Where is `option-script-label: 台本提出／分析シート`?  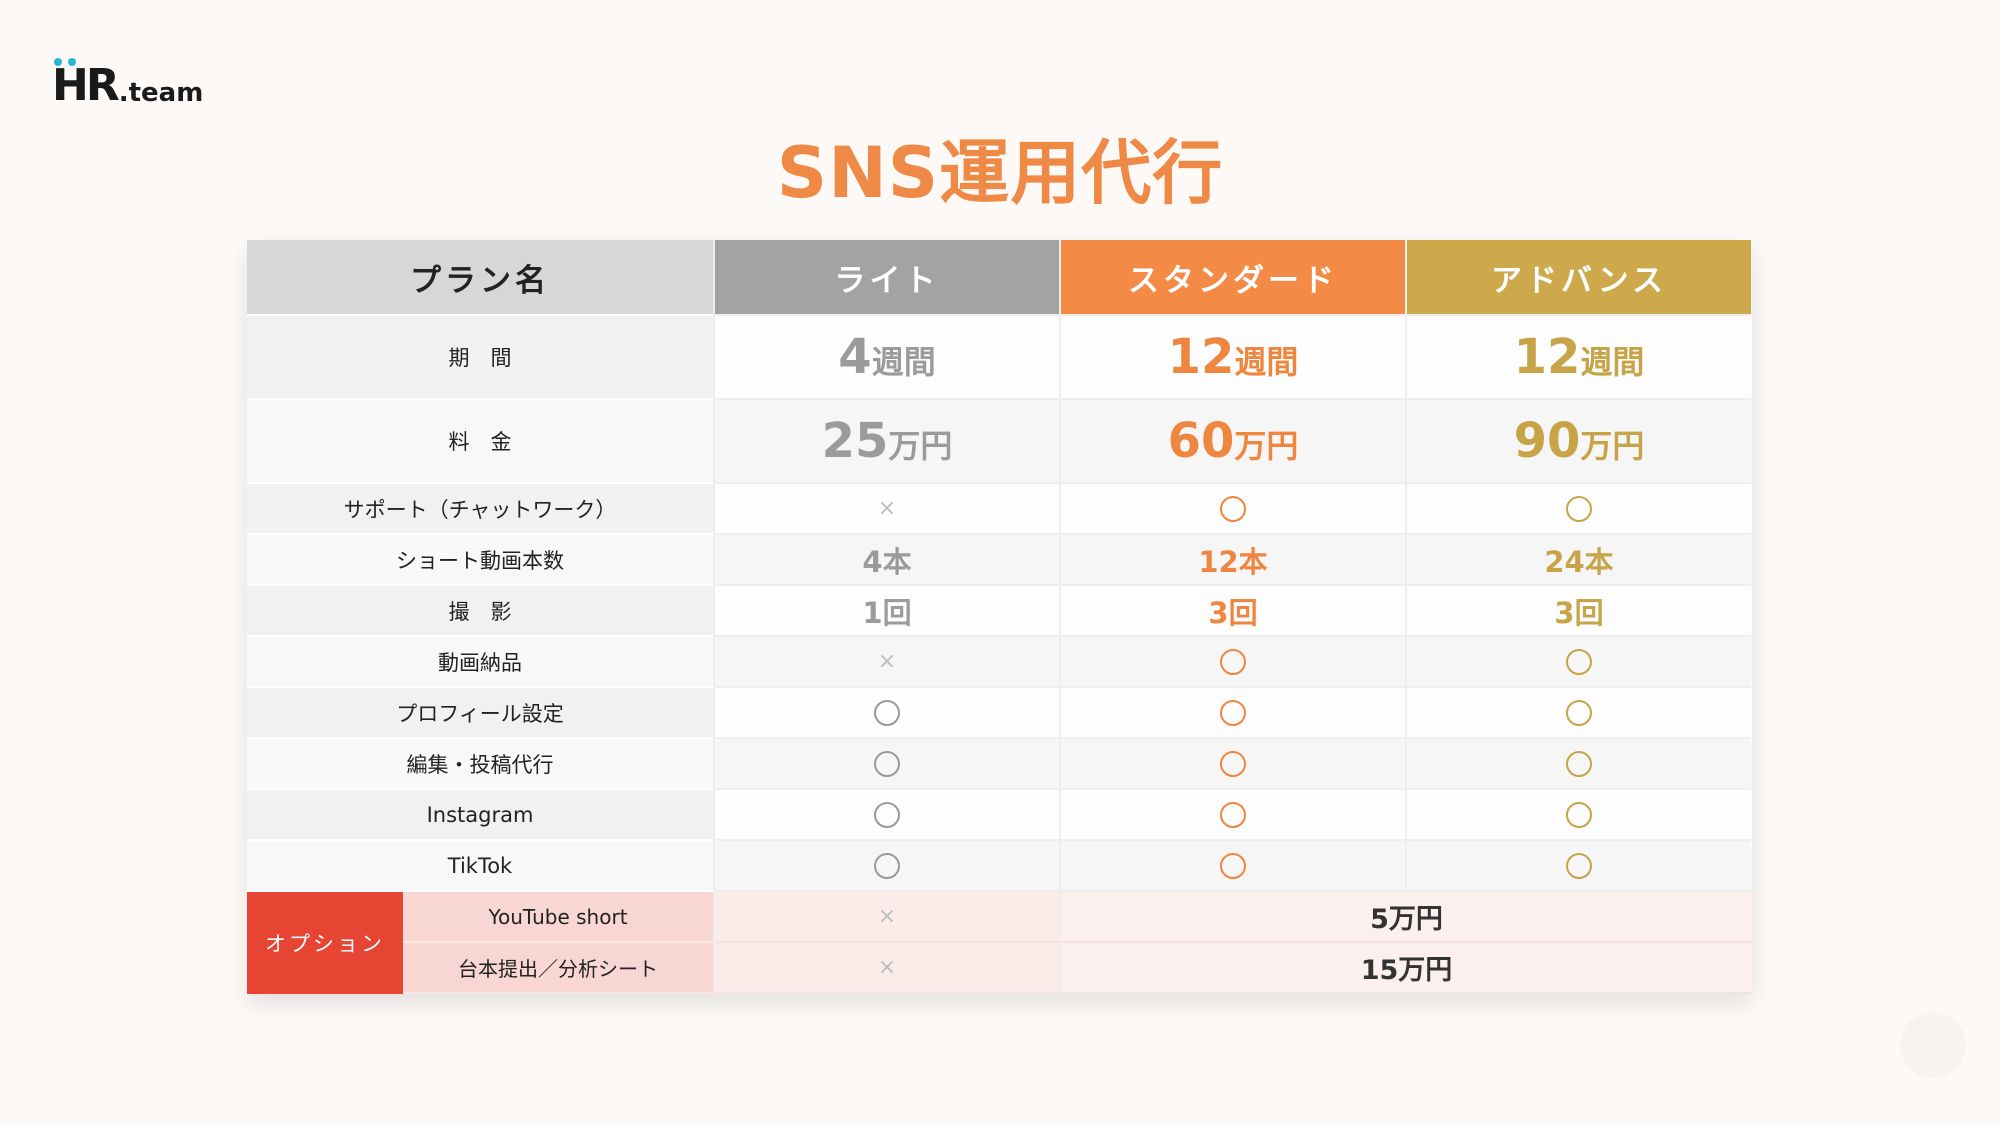 option-script-label: 台本提出／分析シート is located at coordinates (558, 968).